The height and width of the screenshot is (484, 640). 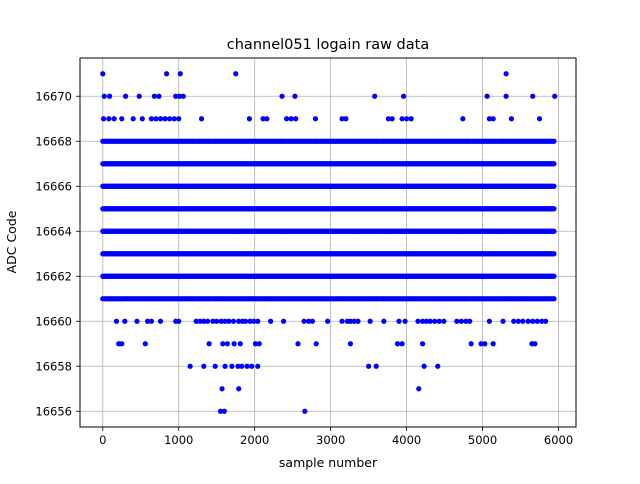 What do you see at coordinates (558, 440) in the screenshot?
I see `x-tick-label: 6000` at bounding box center [558, 440].